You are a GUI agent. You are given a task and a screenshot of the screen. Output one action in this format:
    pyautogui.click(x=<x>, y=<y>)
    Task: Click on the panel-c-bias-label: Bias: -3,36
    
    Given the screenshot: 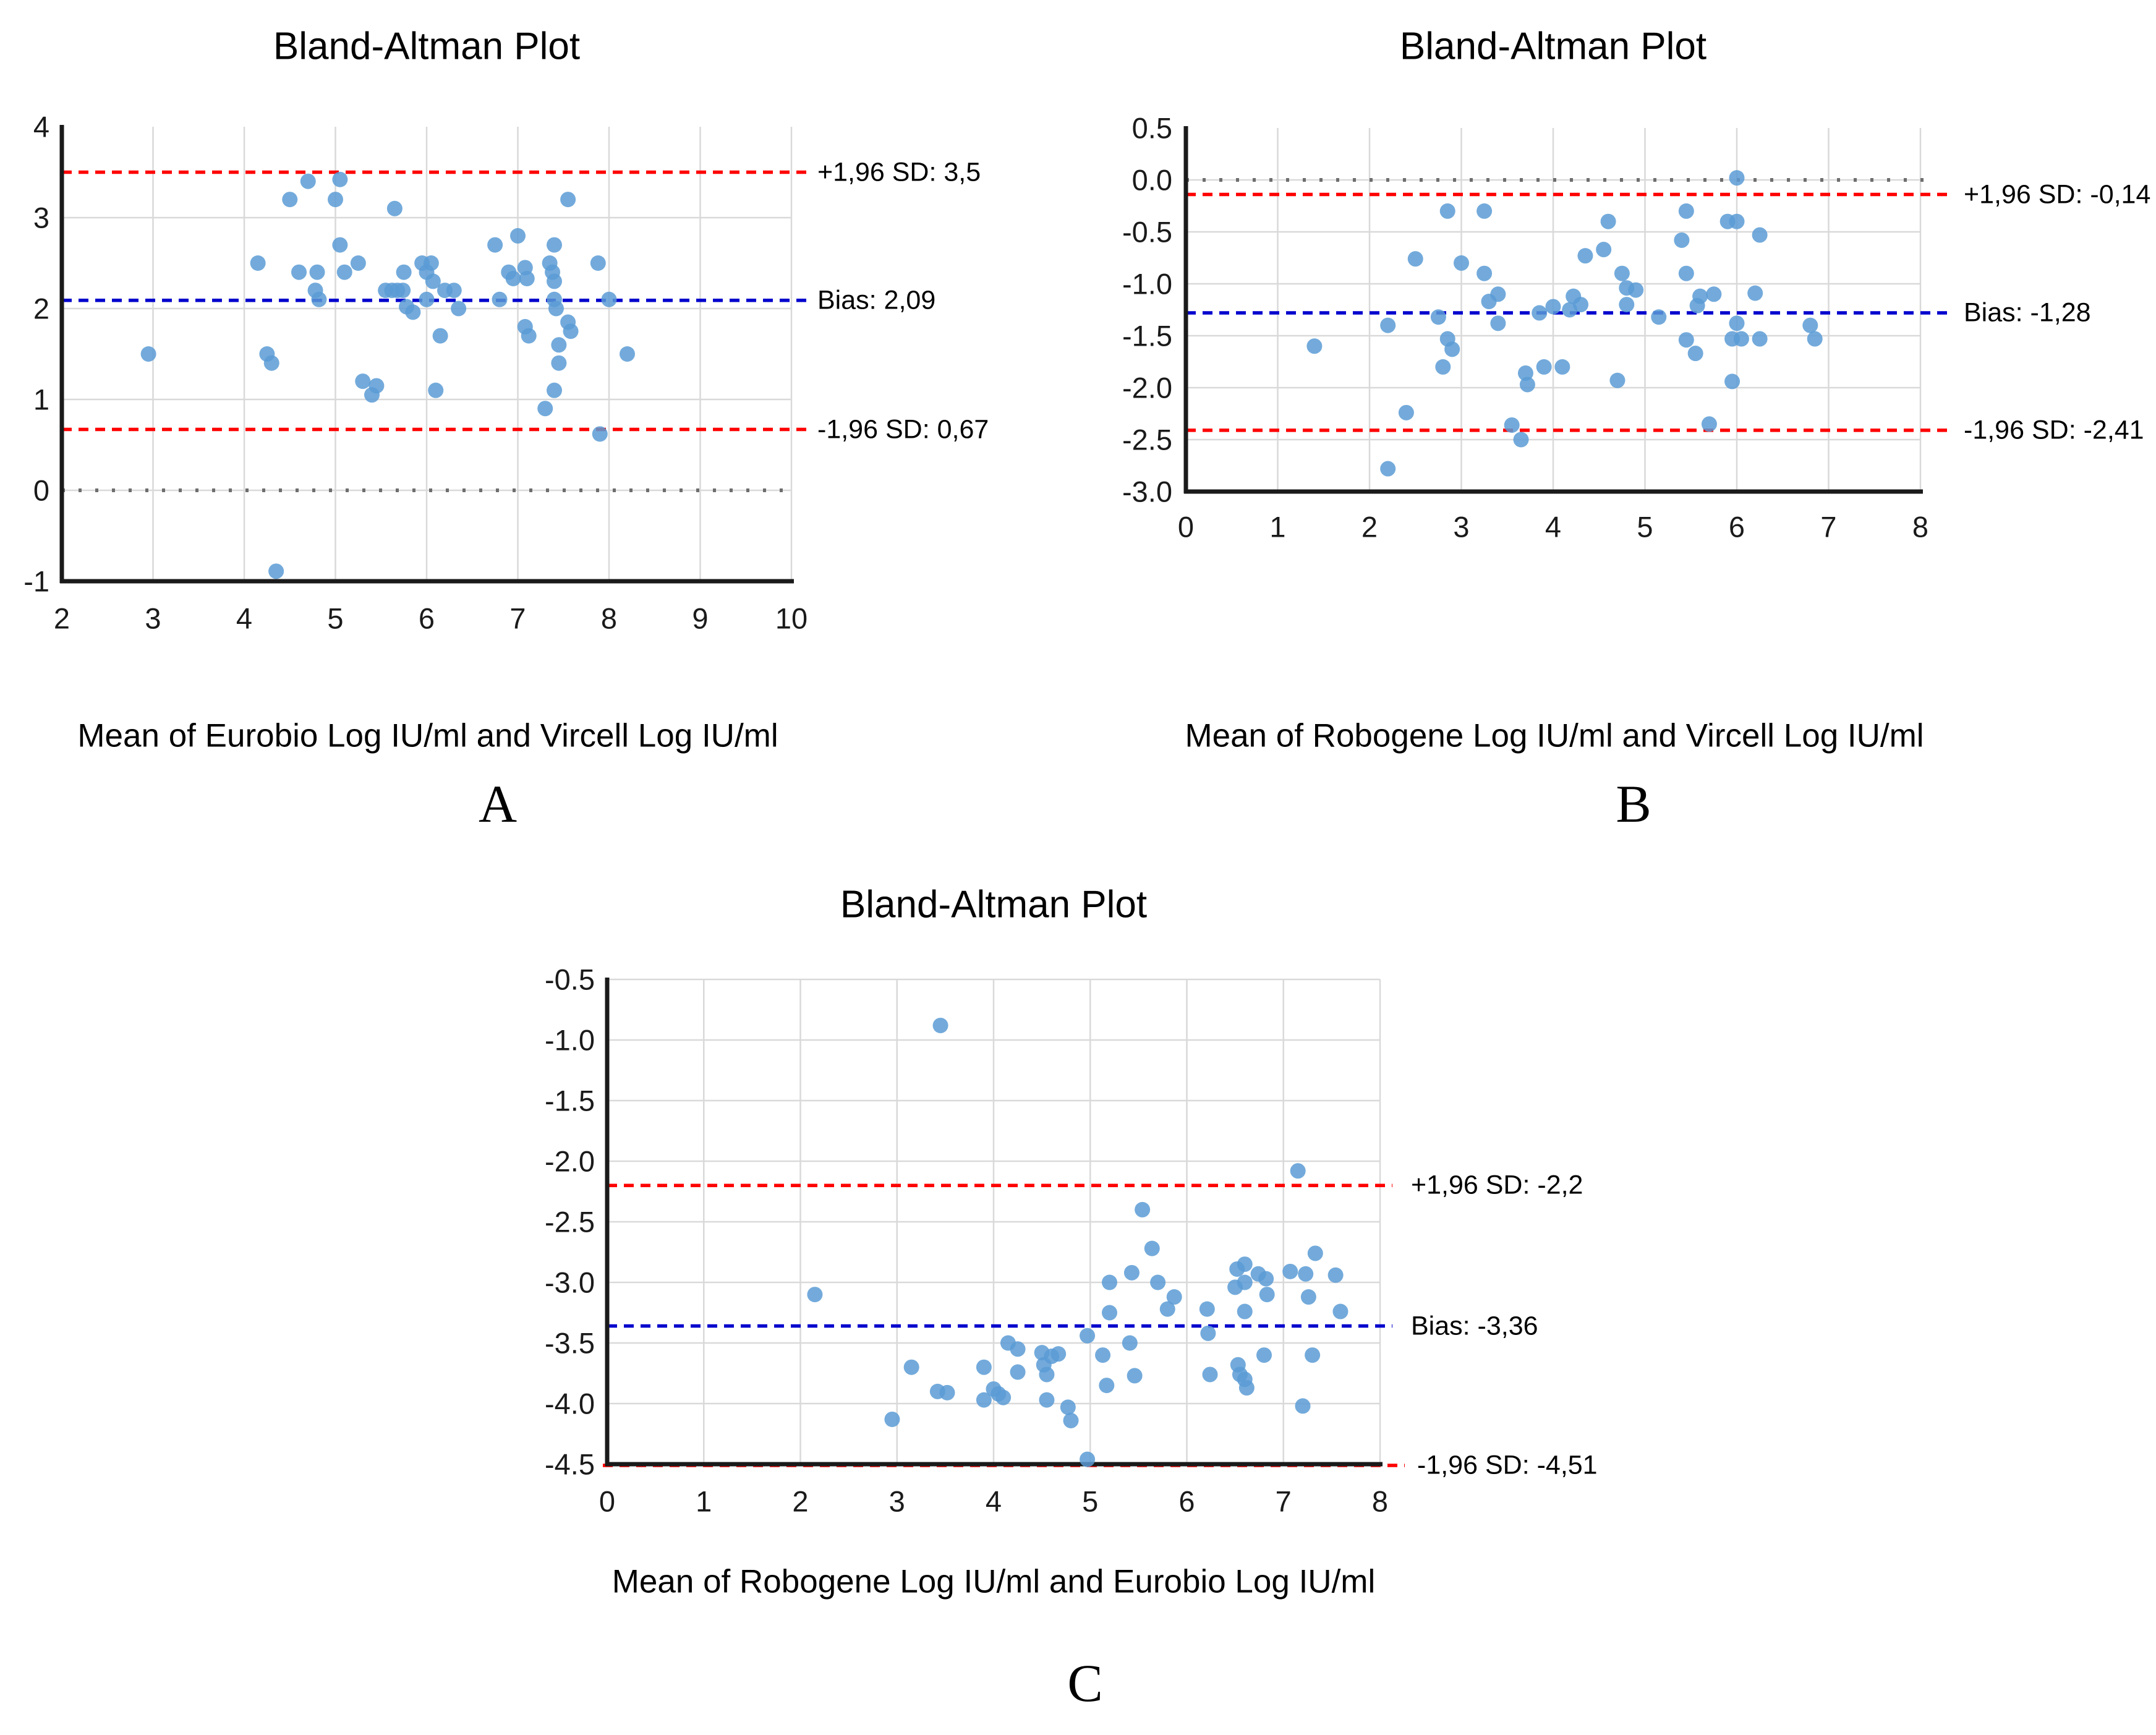 What is the action you would take?
    pyautogui.click(x=1474, y=1326)
    